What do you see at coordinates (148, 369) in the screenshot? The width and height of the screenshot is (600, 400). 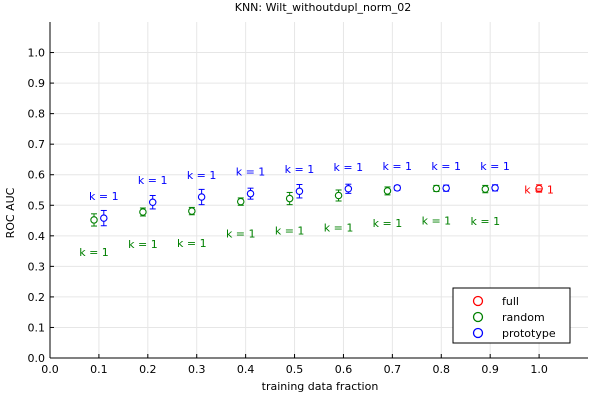 I see `x-tick-label: 0.2` at bounding box center [148, 369].